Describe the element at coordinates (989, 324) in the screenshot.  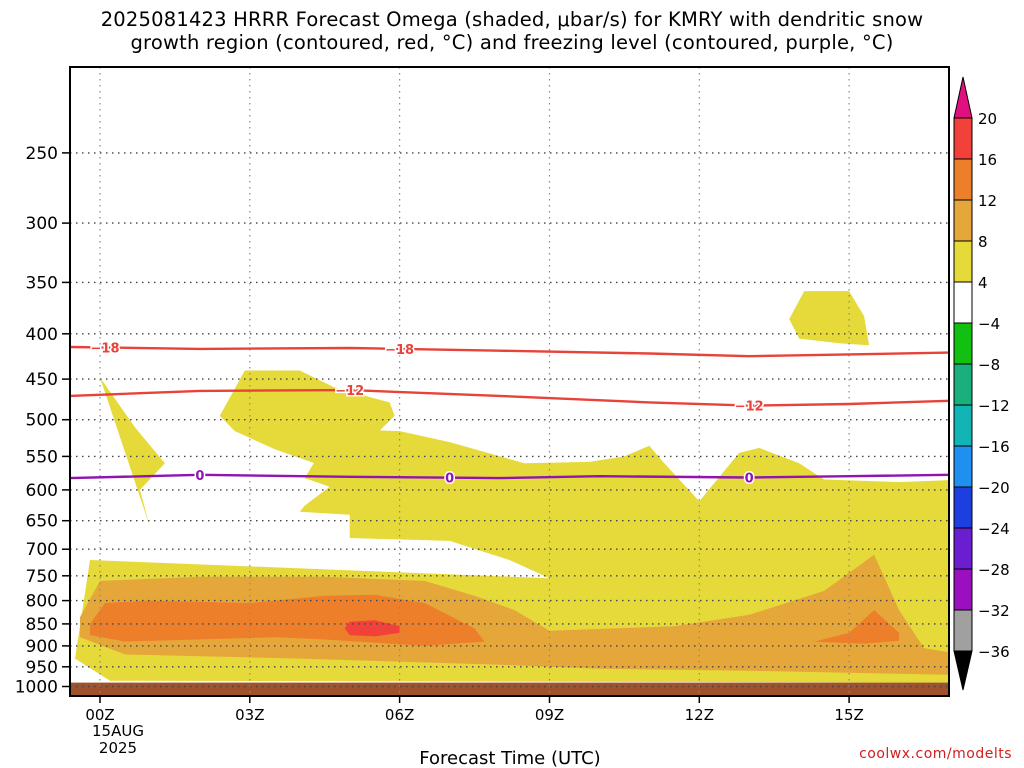
I see `colorbar-label-5: −4` at that location.